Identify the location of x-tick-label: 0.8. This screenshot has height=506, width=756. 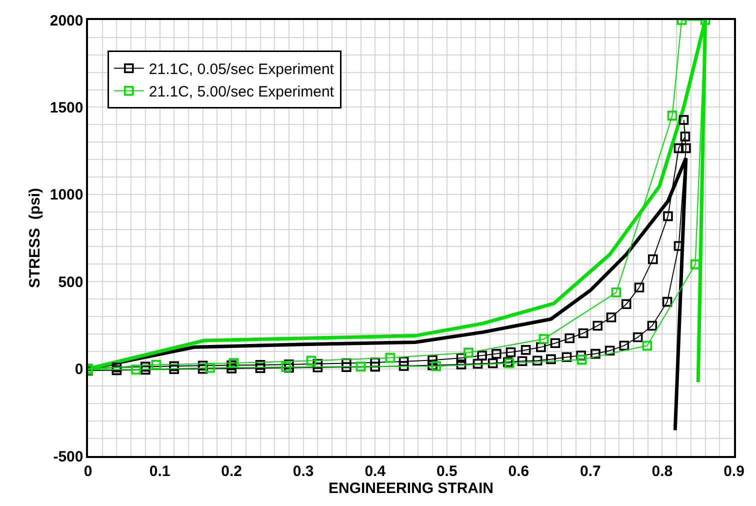
(662, 471).